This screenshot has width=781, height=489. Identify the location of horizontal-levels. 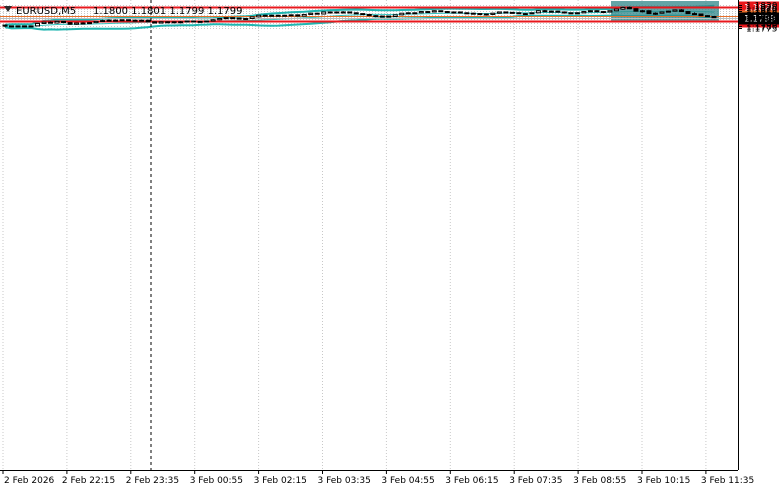
(369, 14).